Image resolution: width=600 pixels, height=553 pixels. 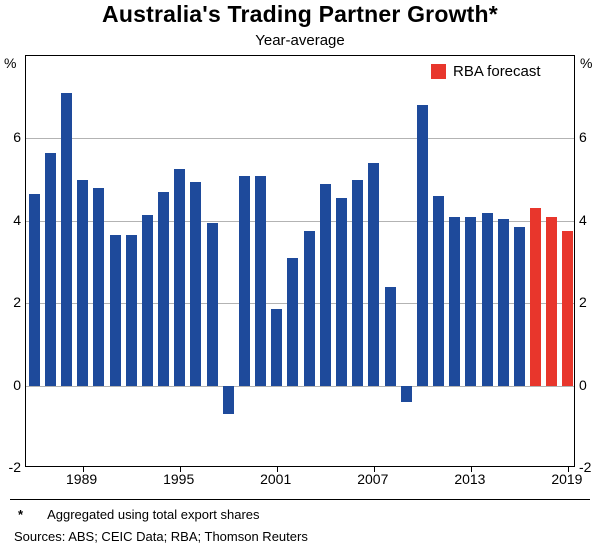 What do you see at coordinates (277, 469) in the screenshot?
I see `x-axis-tick-2001` at bounding box center [277, 469].